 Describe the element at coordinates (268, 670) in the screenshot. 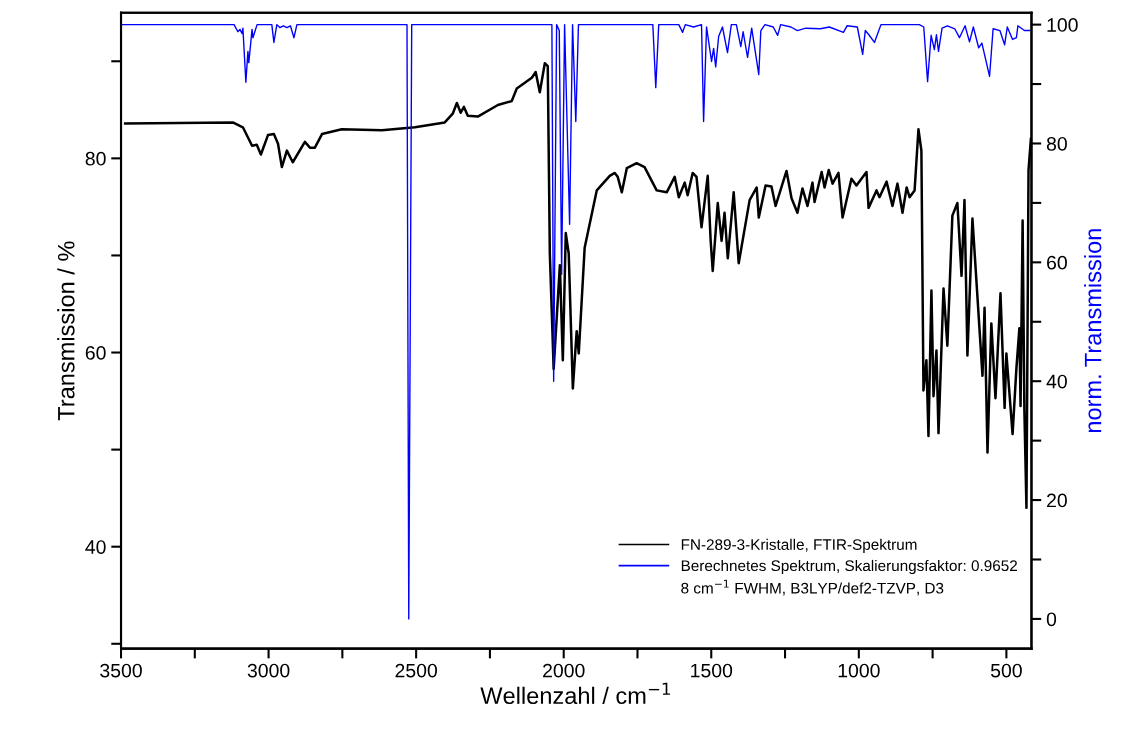

I see `x-tick-label: 3000` at that location.